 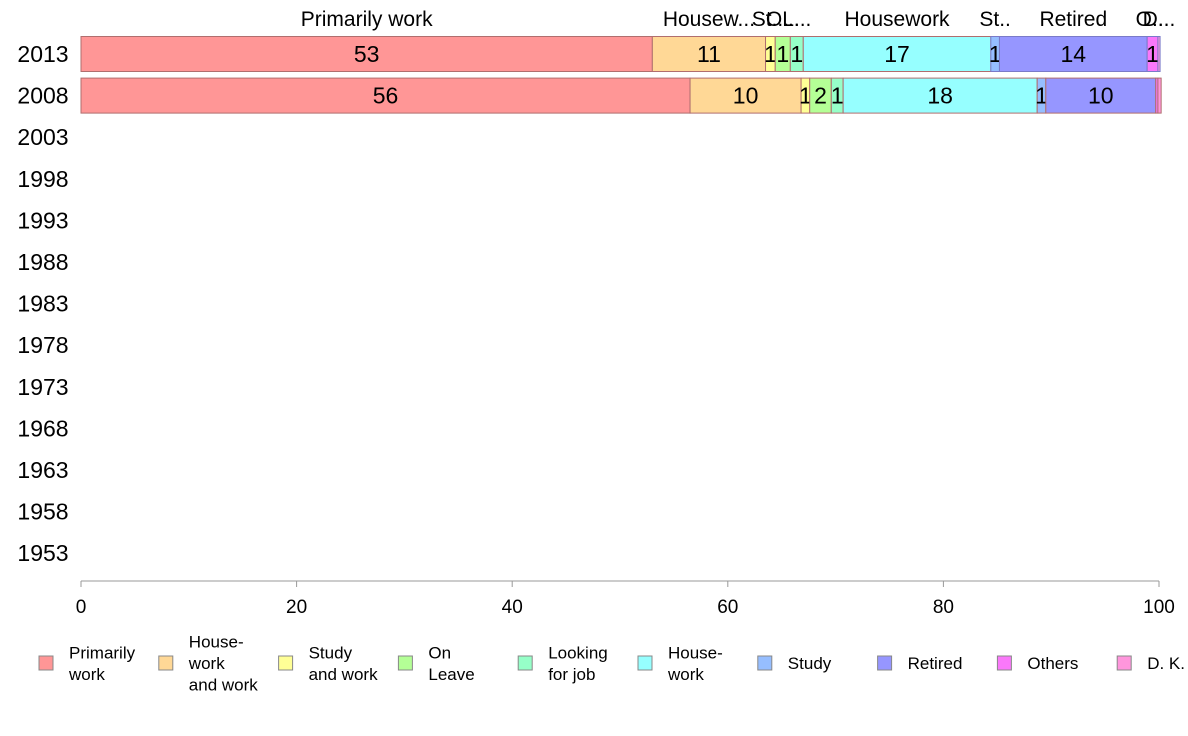 What do you see at coordinates (1159, 54) in the screenshot?
I see `bar-d-k-2013` at bounding box center [1159, 54].